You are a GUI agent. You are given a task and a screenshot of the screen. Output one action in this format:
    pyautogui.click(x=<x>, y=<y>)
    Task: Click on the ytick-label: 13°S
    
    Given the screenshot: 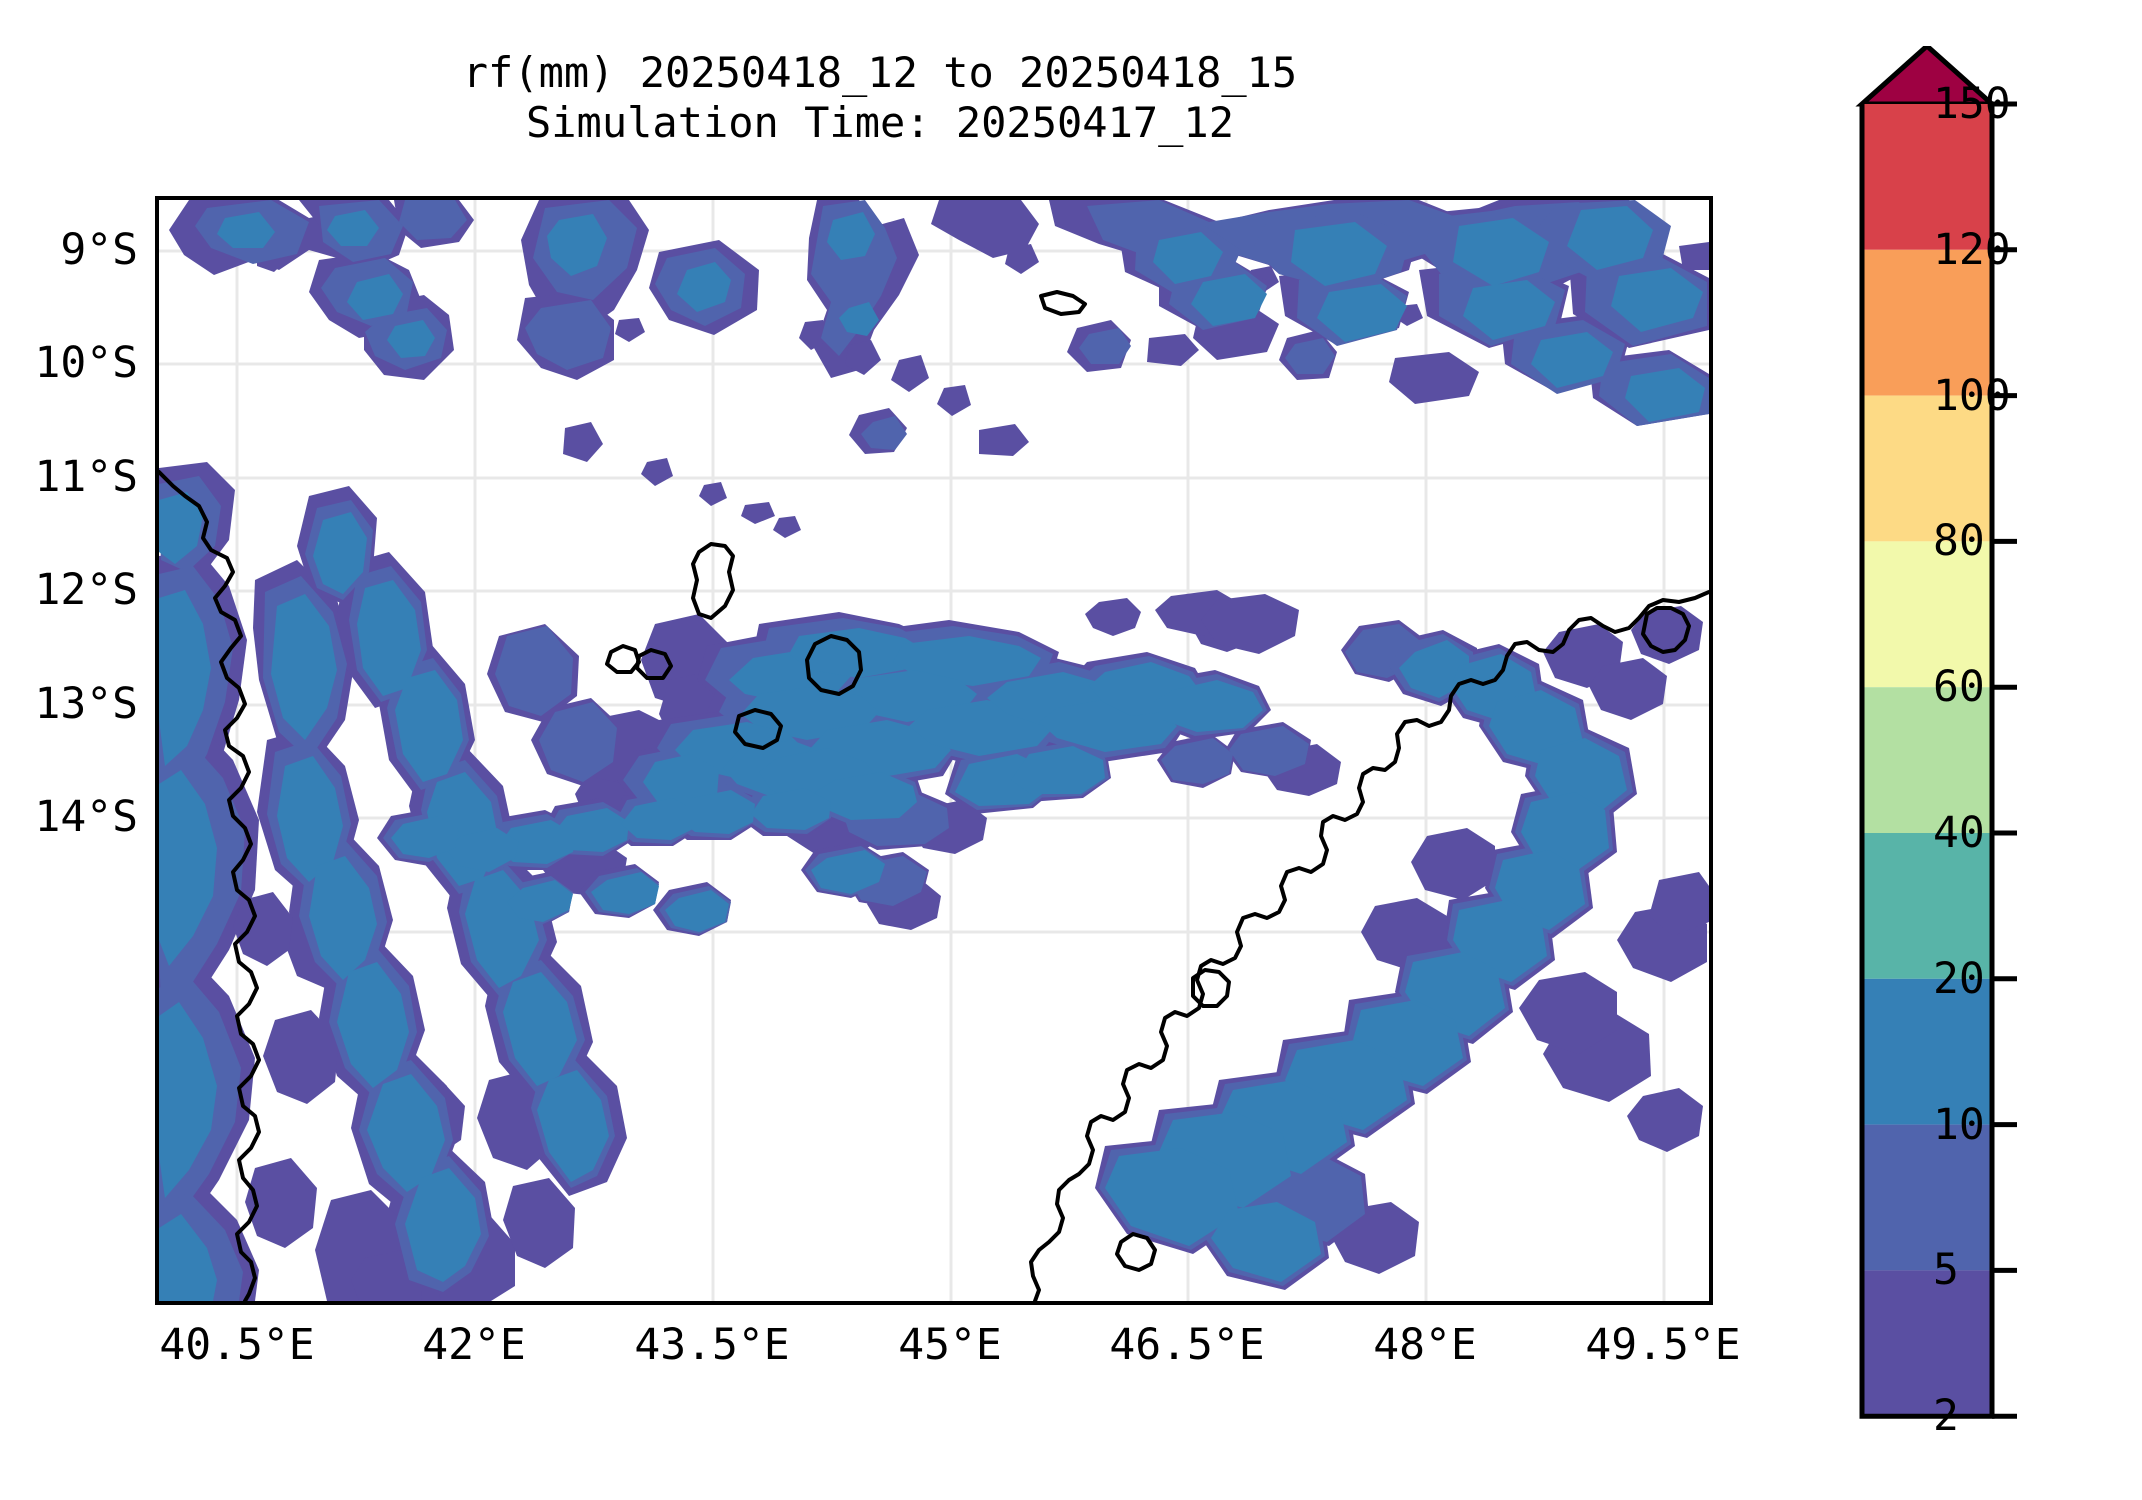 What is the action you would take?
    pyautogui.click(x=86, y=704)
    